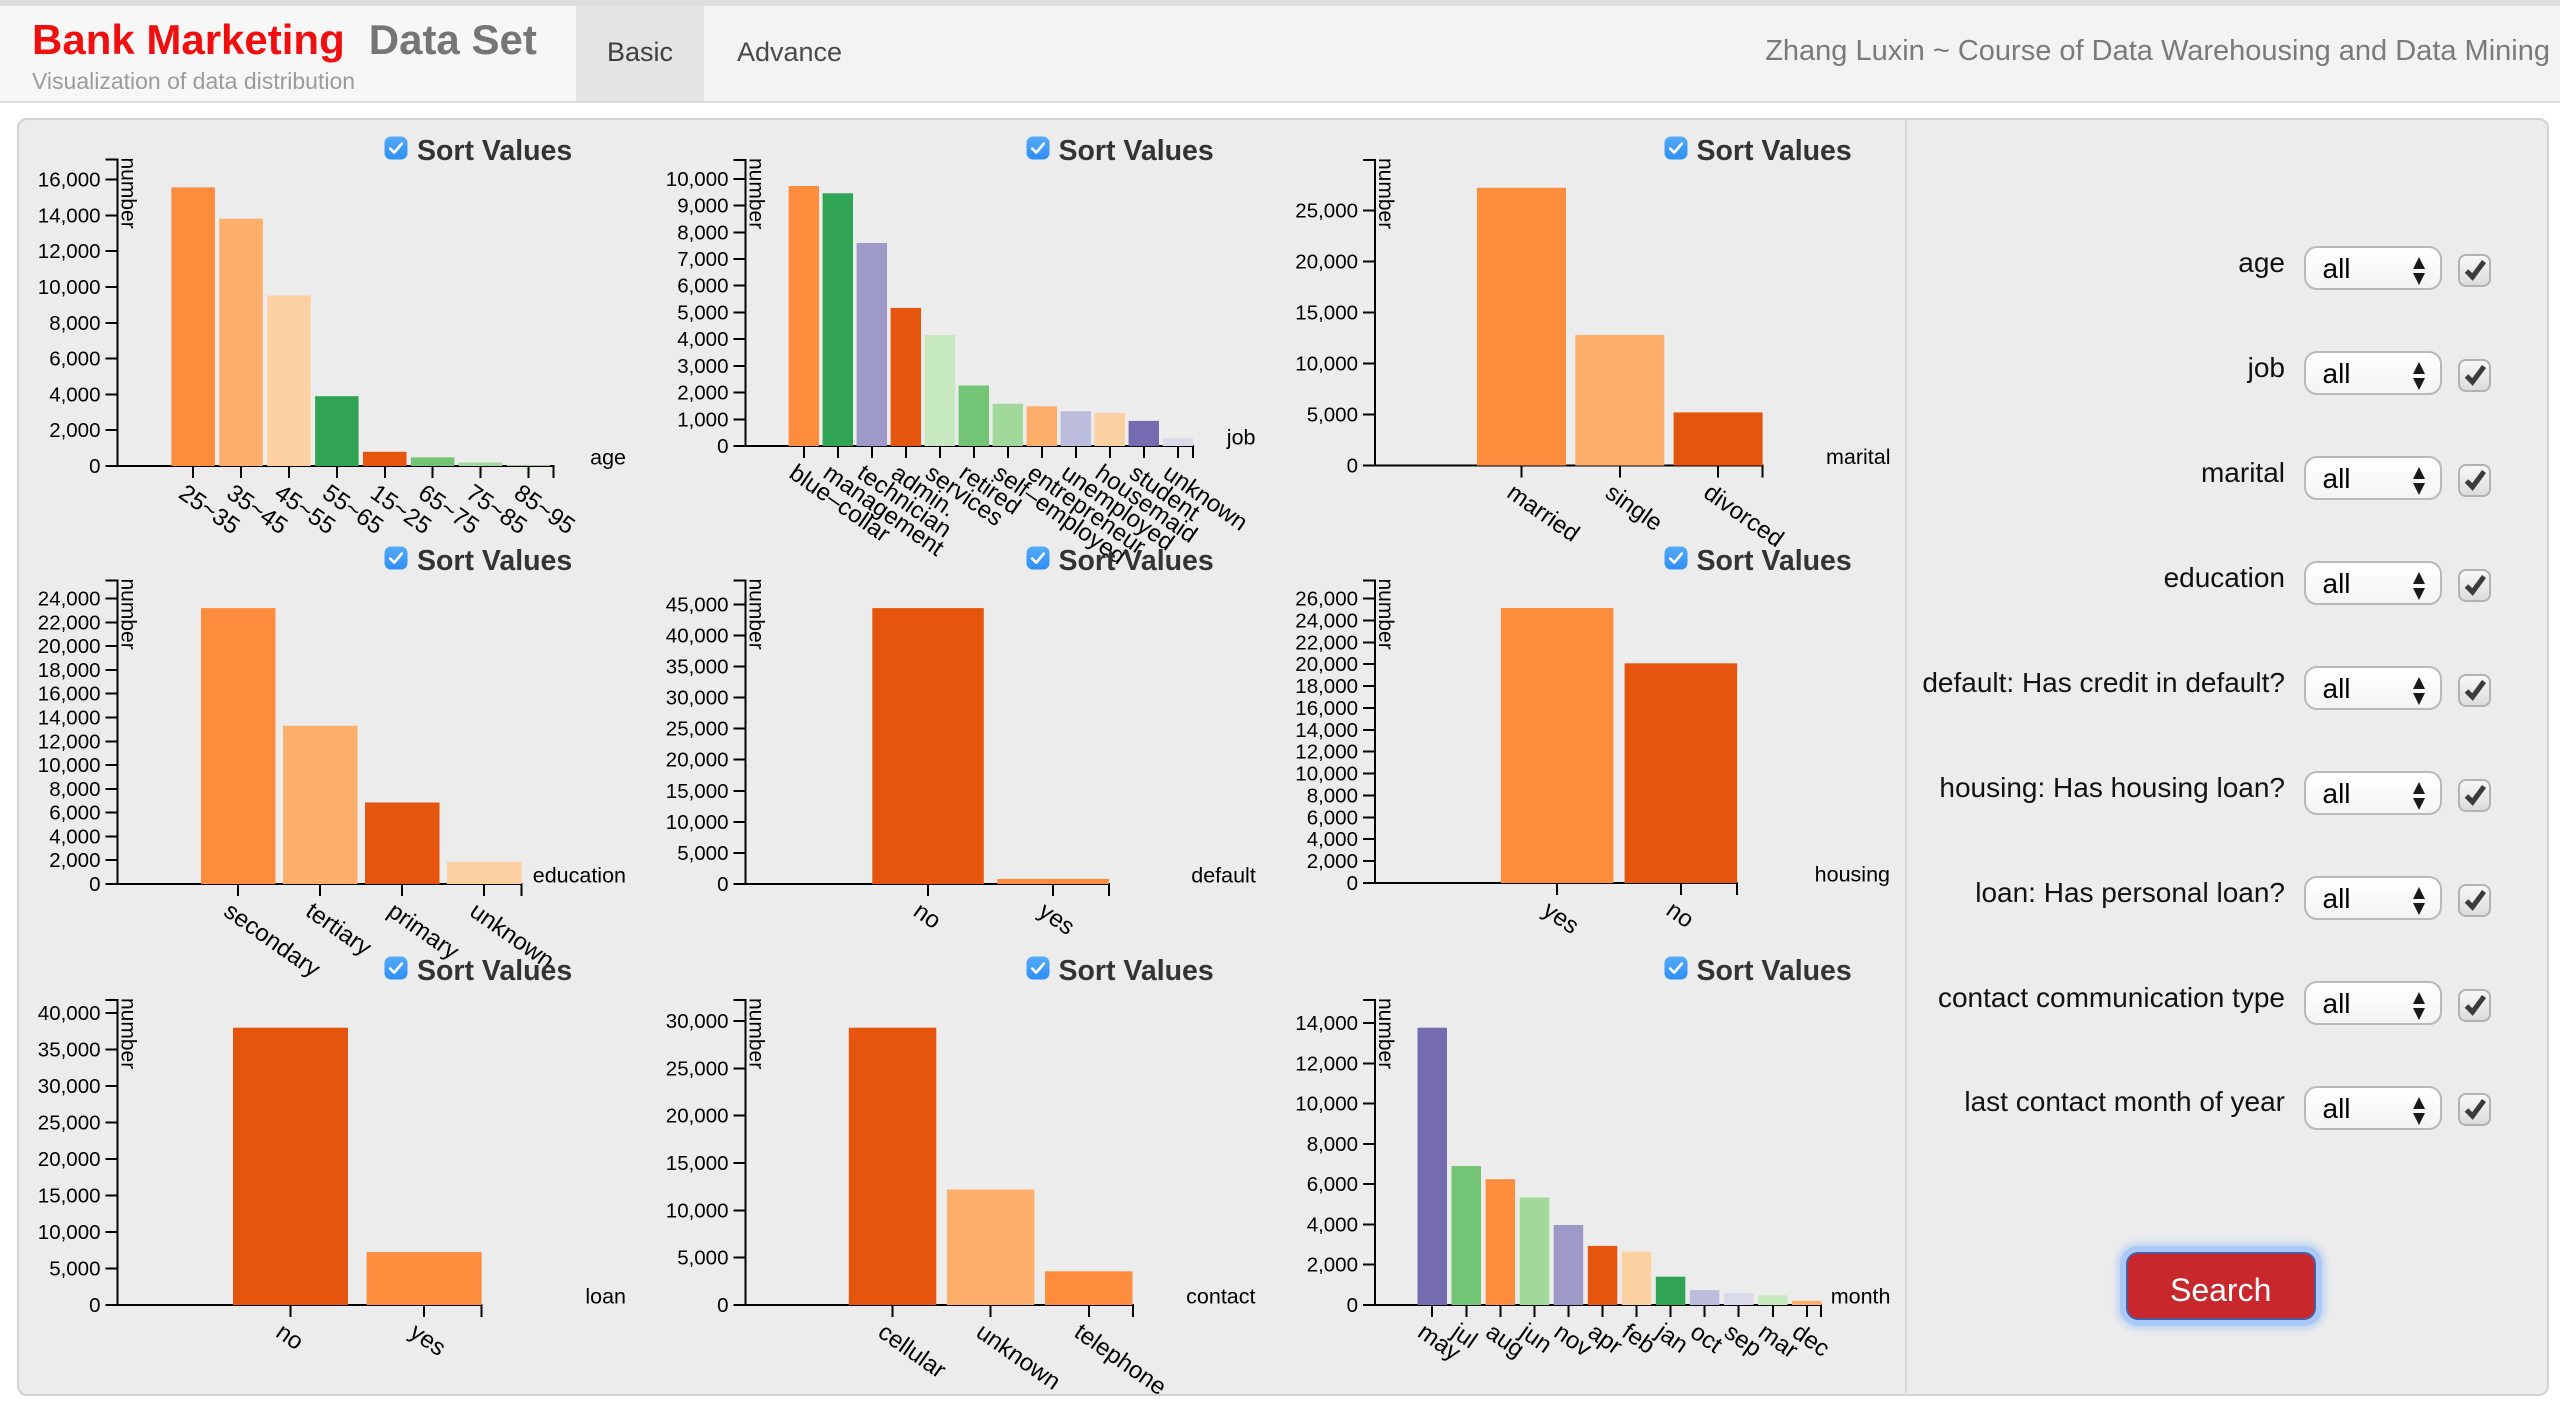 The image size is (2560, 1408). Describe the element at coordinates (702, 259) in the screenshot. I see `svg-text: 7,000` at that location.